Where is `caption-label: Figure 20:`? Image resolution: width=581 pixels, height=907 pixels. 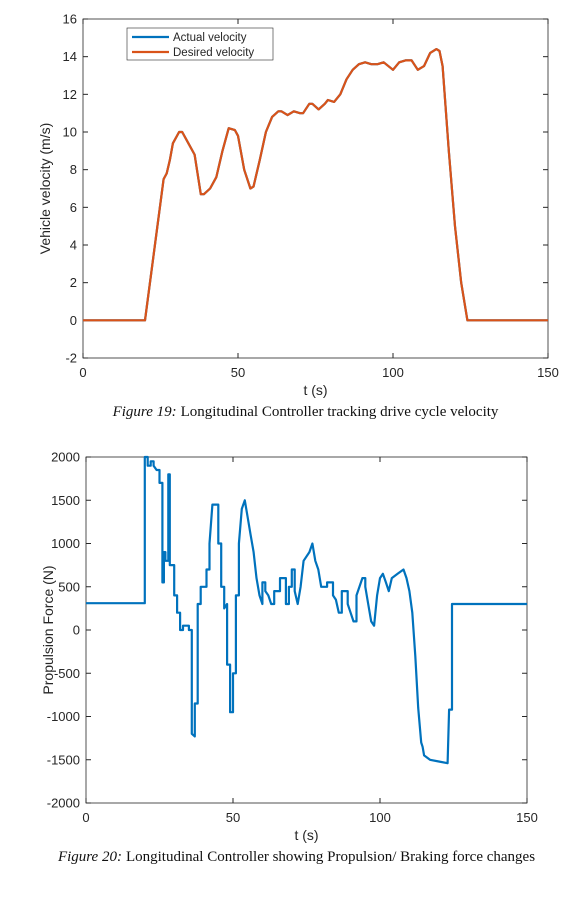 caption-label: Figure 20: is located at coordinates (89, 857).